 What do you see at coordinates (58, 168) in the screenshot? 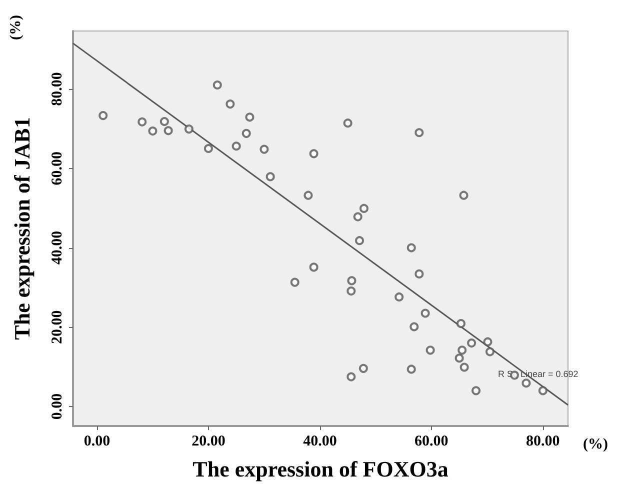
I see `y-tick-label: 60.00` at bounding box center [58, 168].